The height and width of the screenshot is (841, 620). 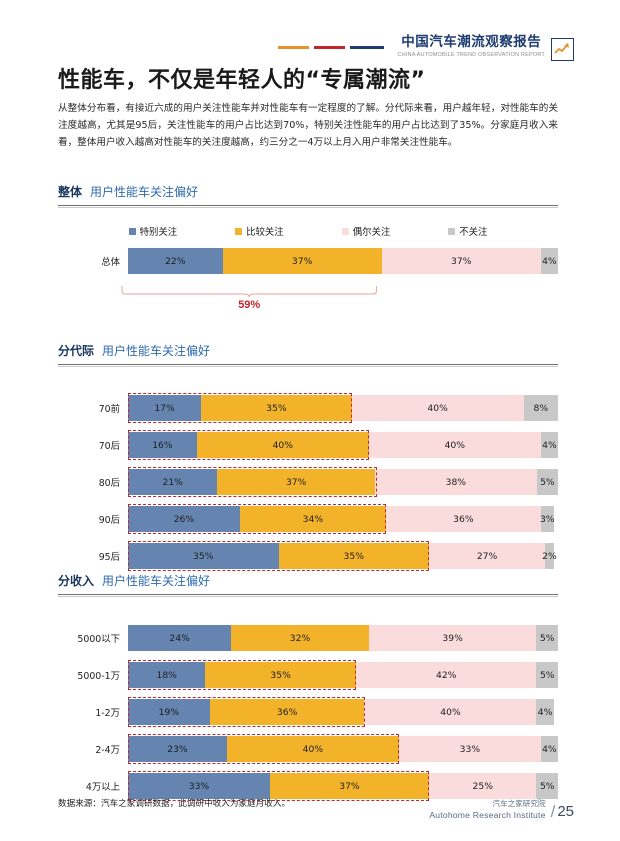 I want to click on table-row: 总体 22% 37% 37% 4%, so click(x=308, y=261).